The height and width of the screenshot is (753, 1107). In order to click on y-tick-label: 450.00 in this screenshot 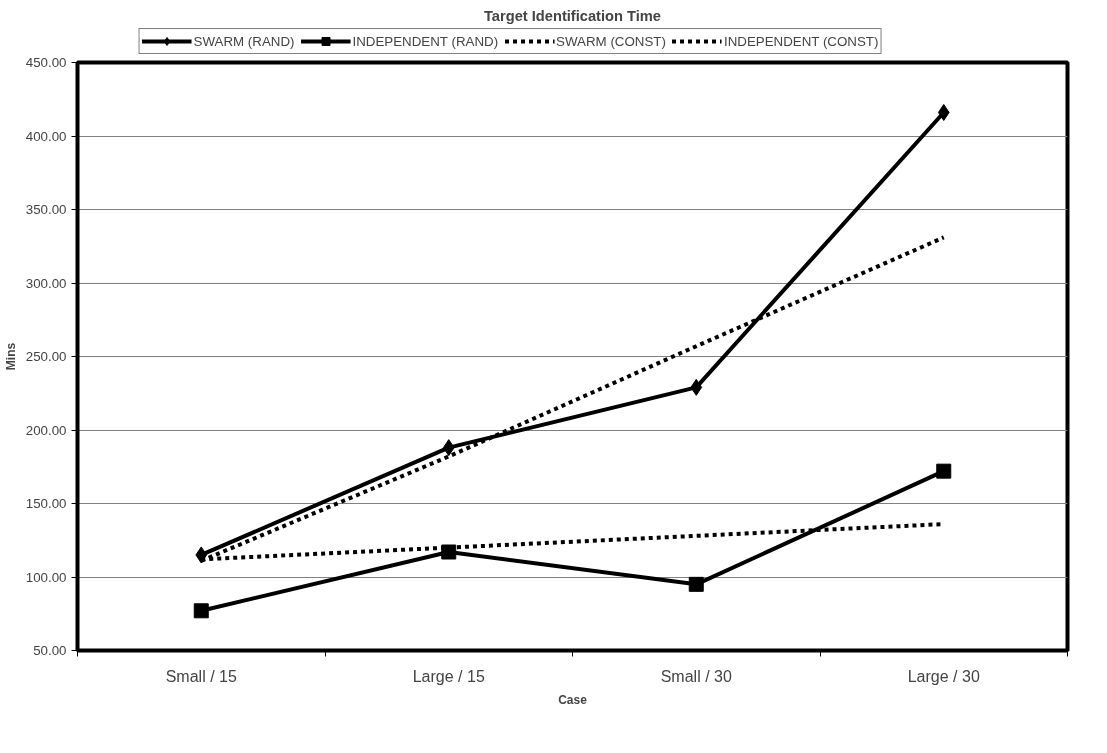, I will do `click(46, 62)`.